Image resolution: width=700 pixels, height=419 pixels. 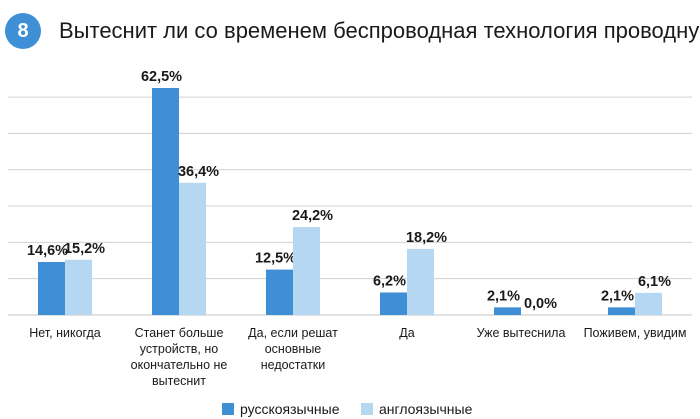 What do you see at coordinates (275, 259) in the screenshot?
I see `value-label-series-1-cat-3: 12,5%` at bounding box center [275, 259].